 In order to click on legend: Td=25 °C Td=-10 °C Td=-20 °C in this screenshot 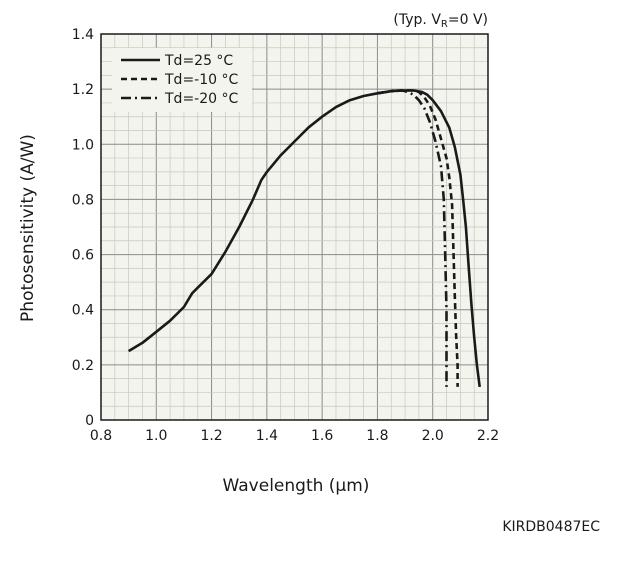, I will do `click(182, 80)`.